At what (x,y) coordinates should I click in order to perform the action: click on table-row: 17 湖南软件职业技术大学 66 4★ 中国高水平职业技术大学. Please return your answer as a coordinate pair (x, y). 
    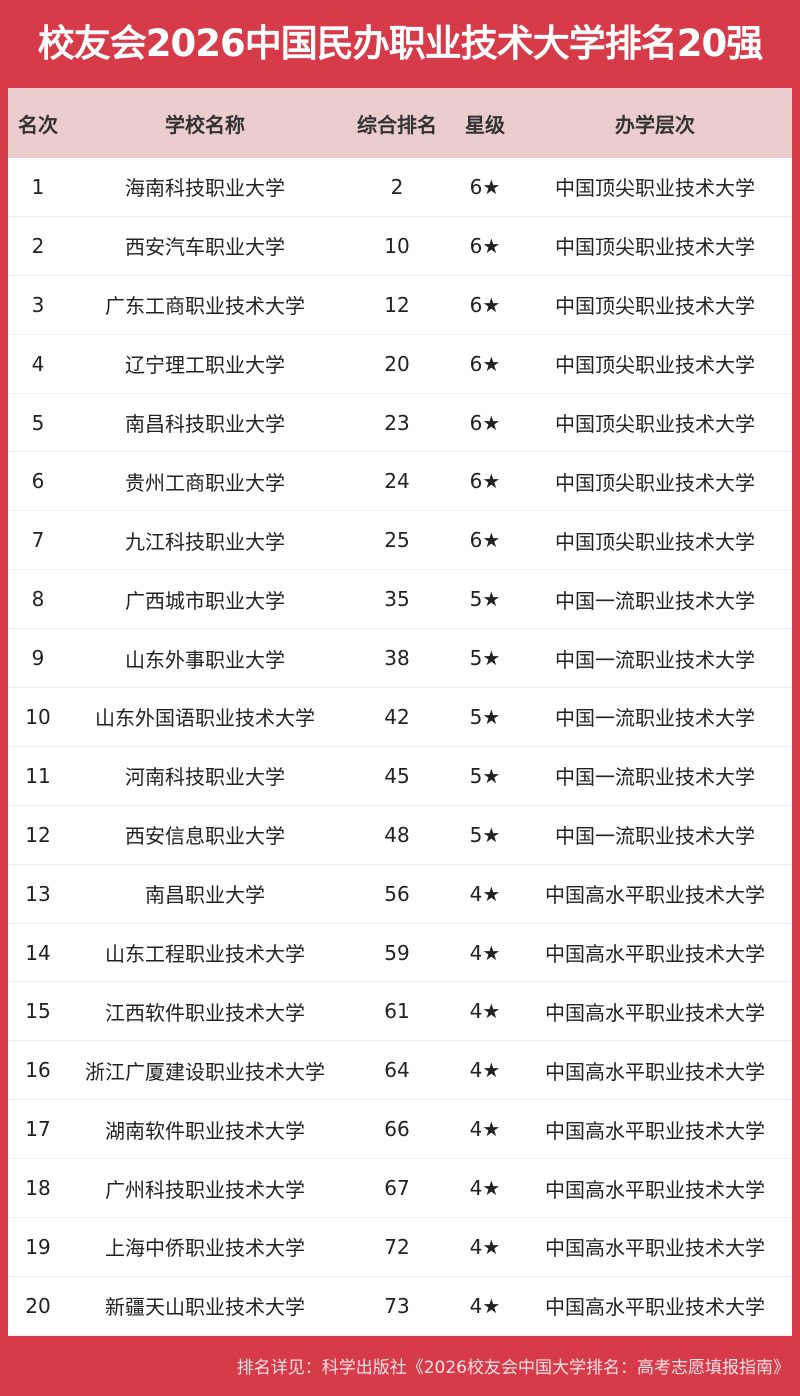
    Looking at the image, I should click on (400, 1130).